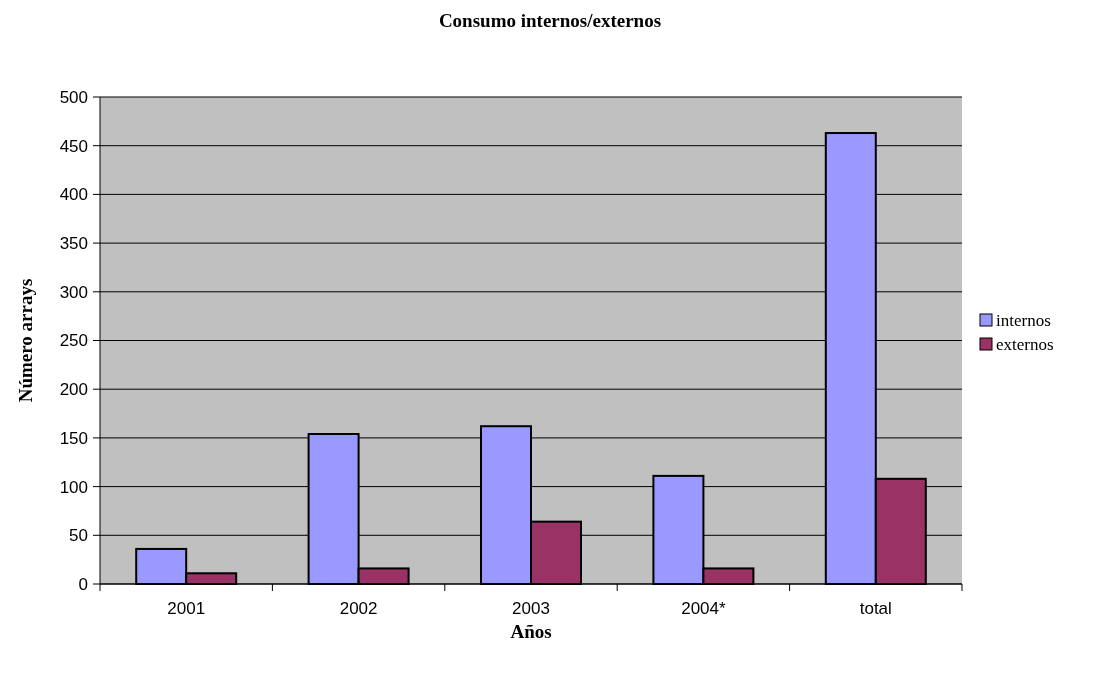  Describe the element at coordinates (531, 631) in the screenshot. I see `x-axis-title: Años` at that location.